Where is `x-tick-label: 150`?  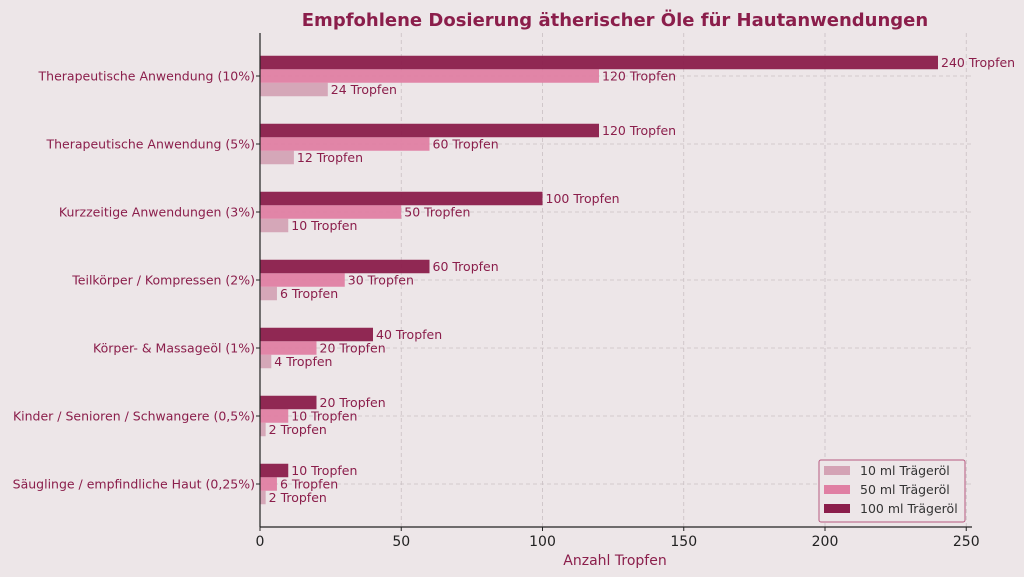 x-tick-label: 150 is located at coordinates (683, 542).